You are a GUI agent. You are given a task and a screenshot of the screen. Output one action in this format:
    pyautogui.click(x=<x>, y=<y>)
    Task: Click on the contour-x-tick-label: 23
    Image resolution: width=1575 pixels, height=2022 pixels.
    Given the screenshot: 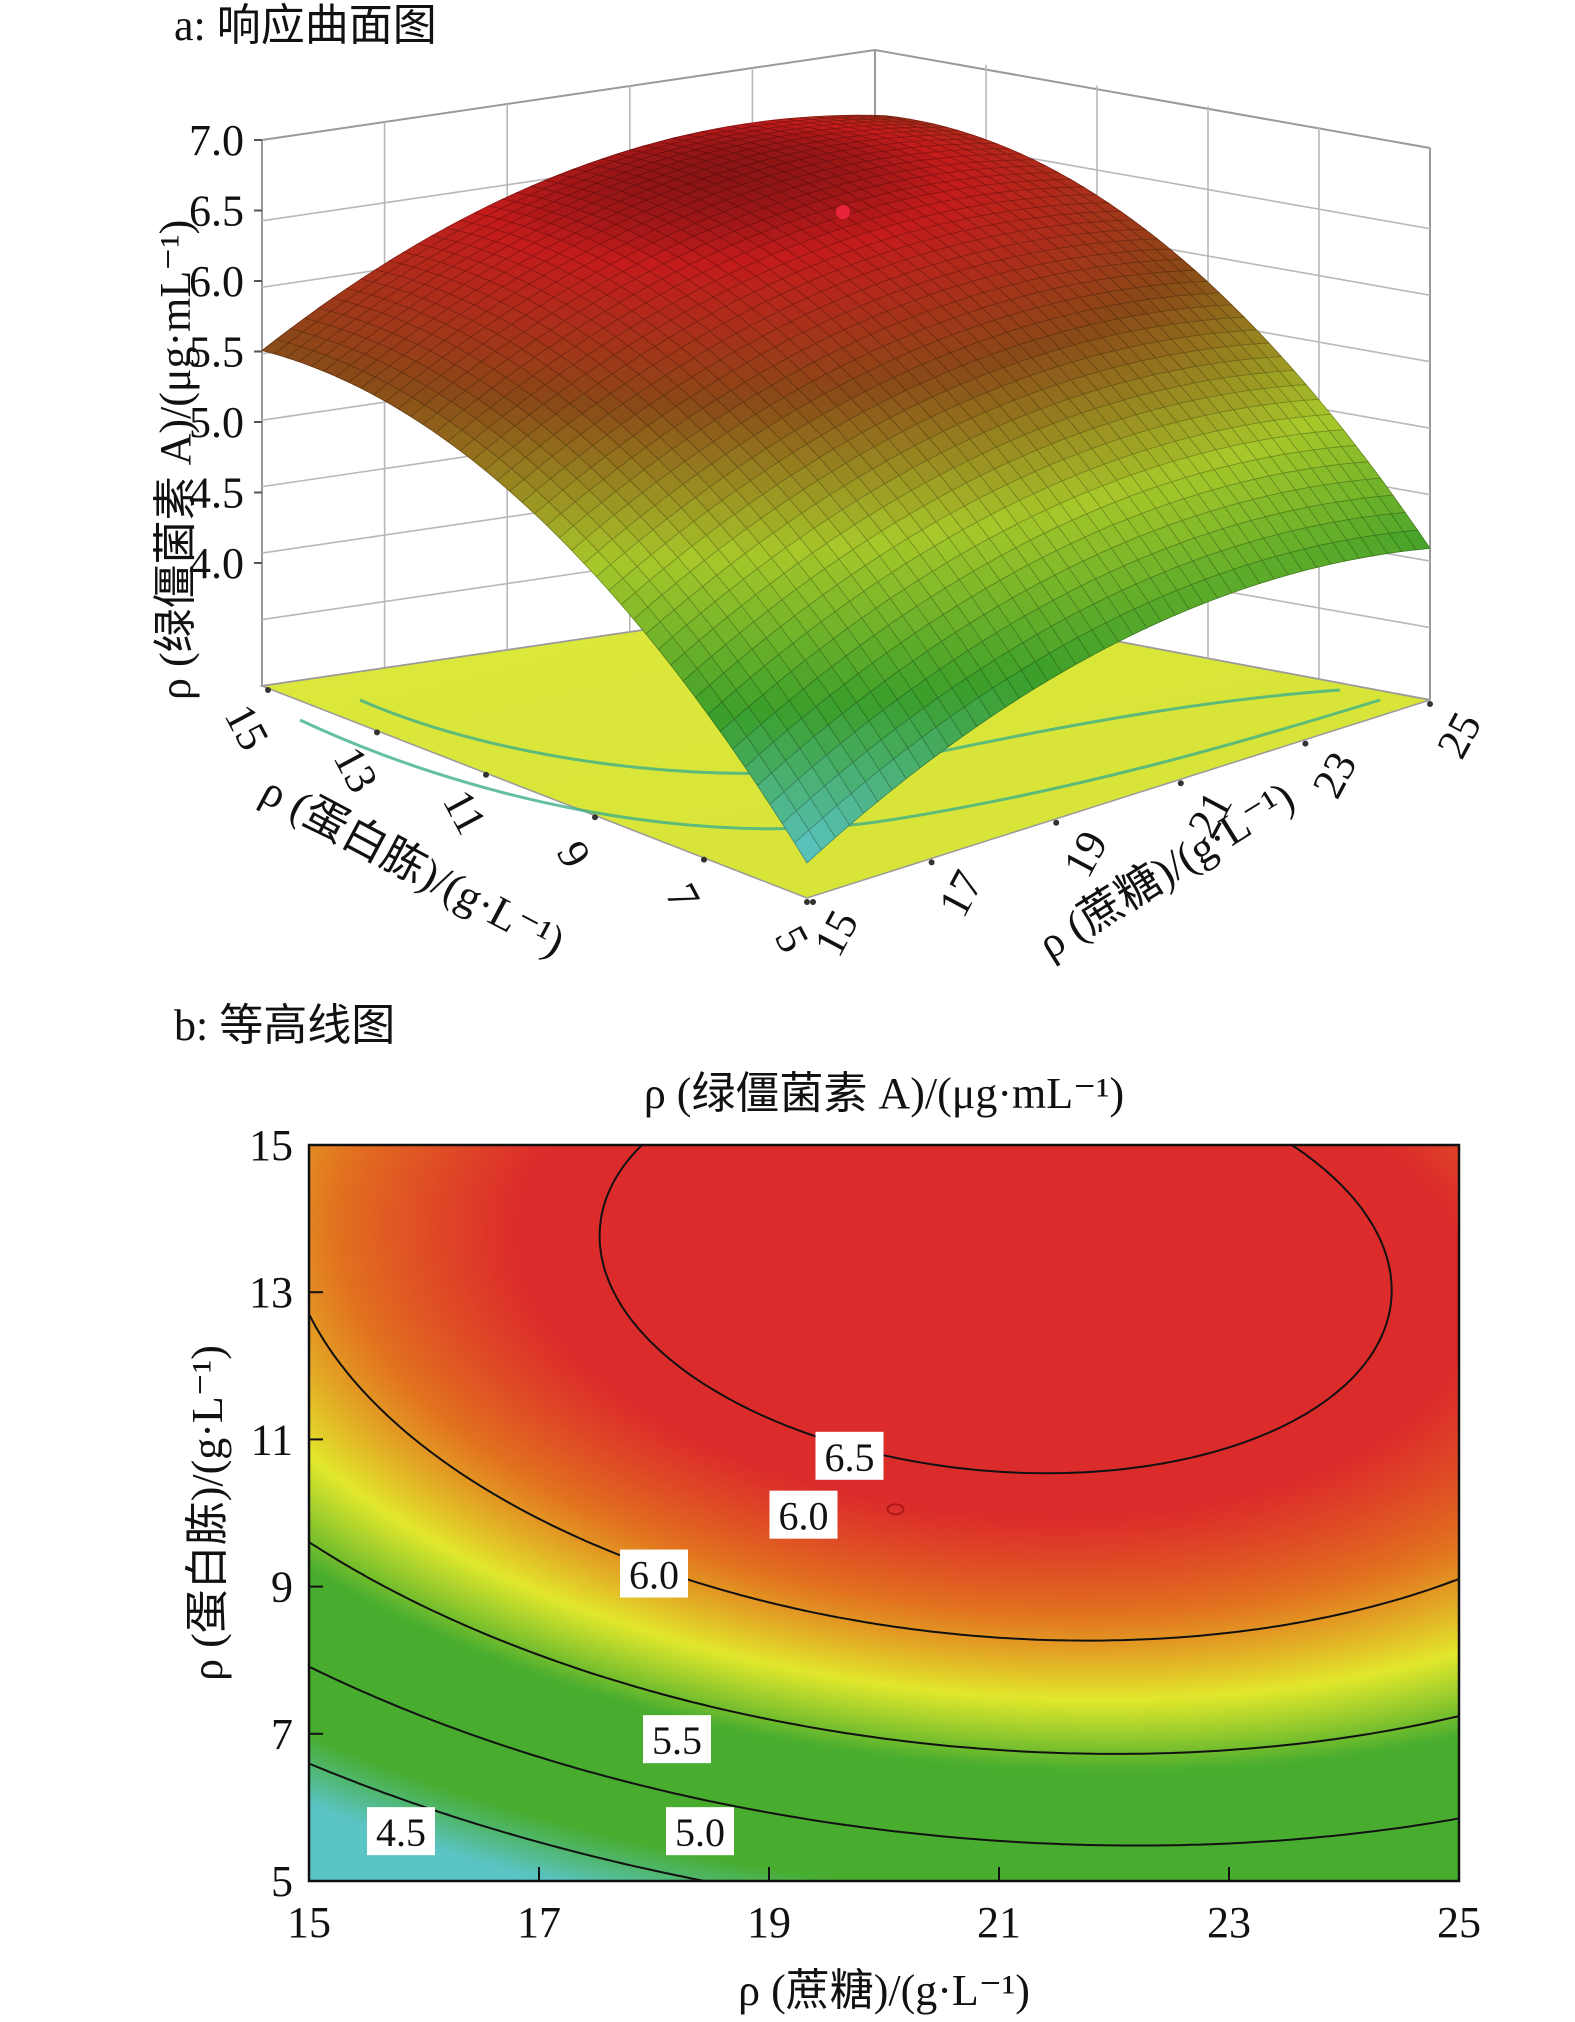 What is the action you would take?
    pyautogui.click(x=1229, y=1922)
    